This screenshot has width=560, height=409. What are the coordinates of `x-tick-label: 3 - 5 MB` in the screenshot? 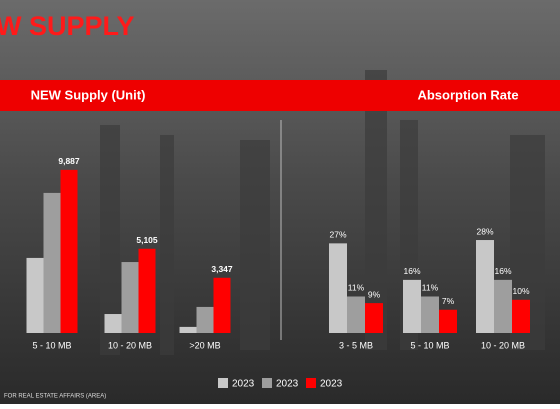 It's located at (356, 345).